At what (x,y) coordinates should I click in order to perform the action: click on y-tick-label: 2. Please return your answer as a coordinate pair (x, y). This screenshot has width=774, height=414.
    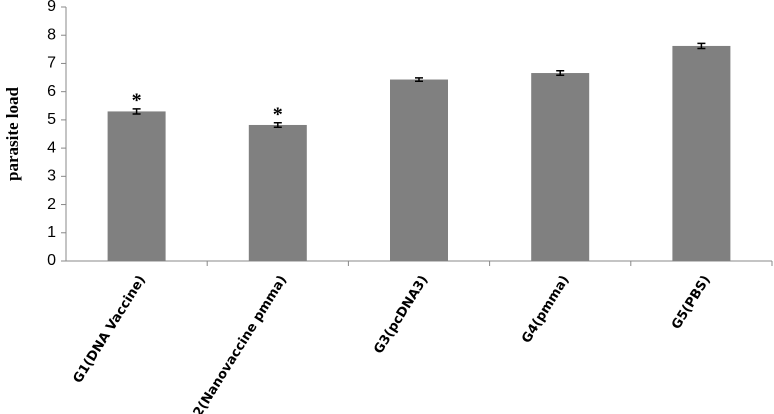
    Looking at the image, I should click on (51, 204).